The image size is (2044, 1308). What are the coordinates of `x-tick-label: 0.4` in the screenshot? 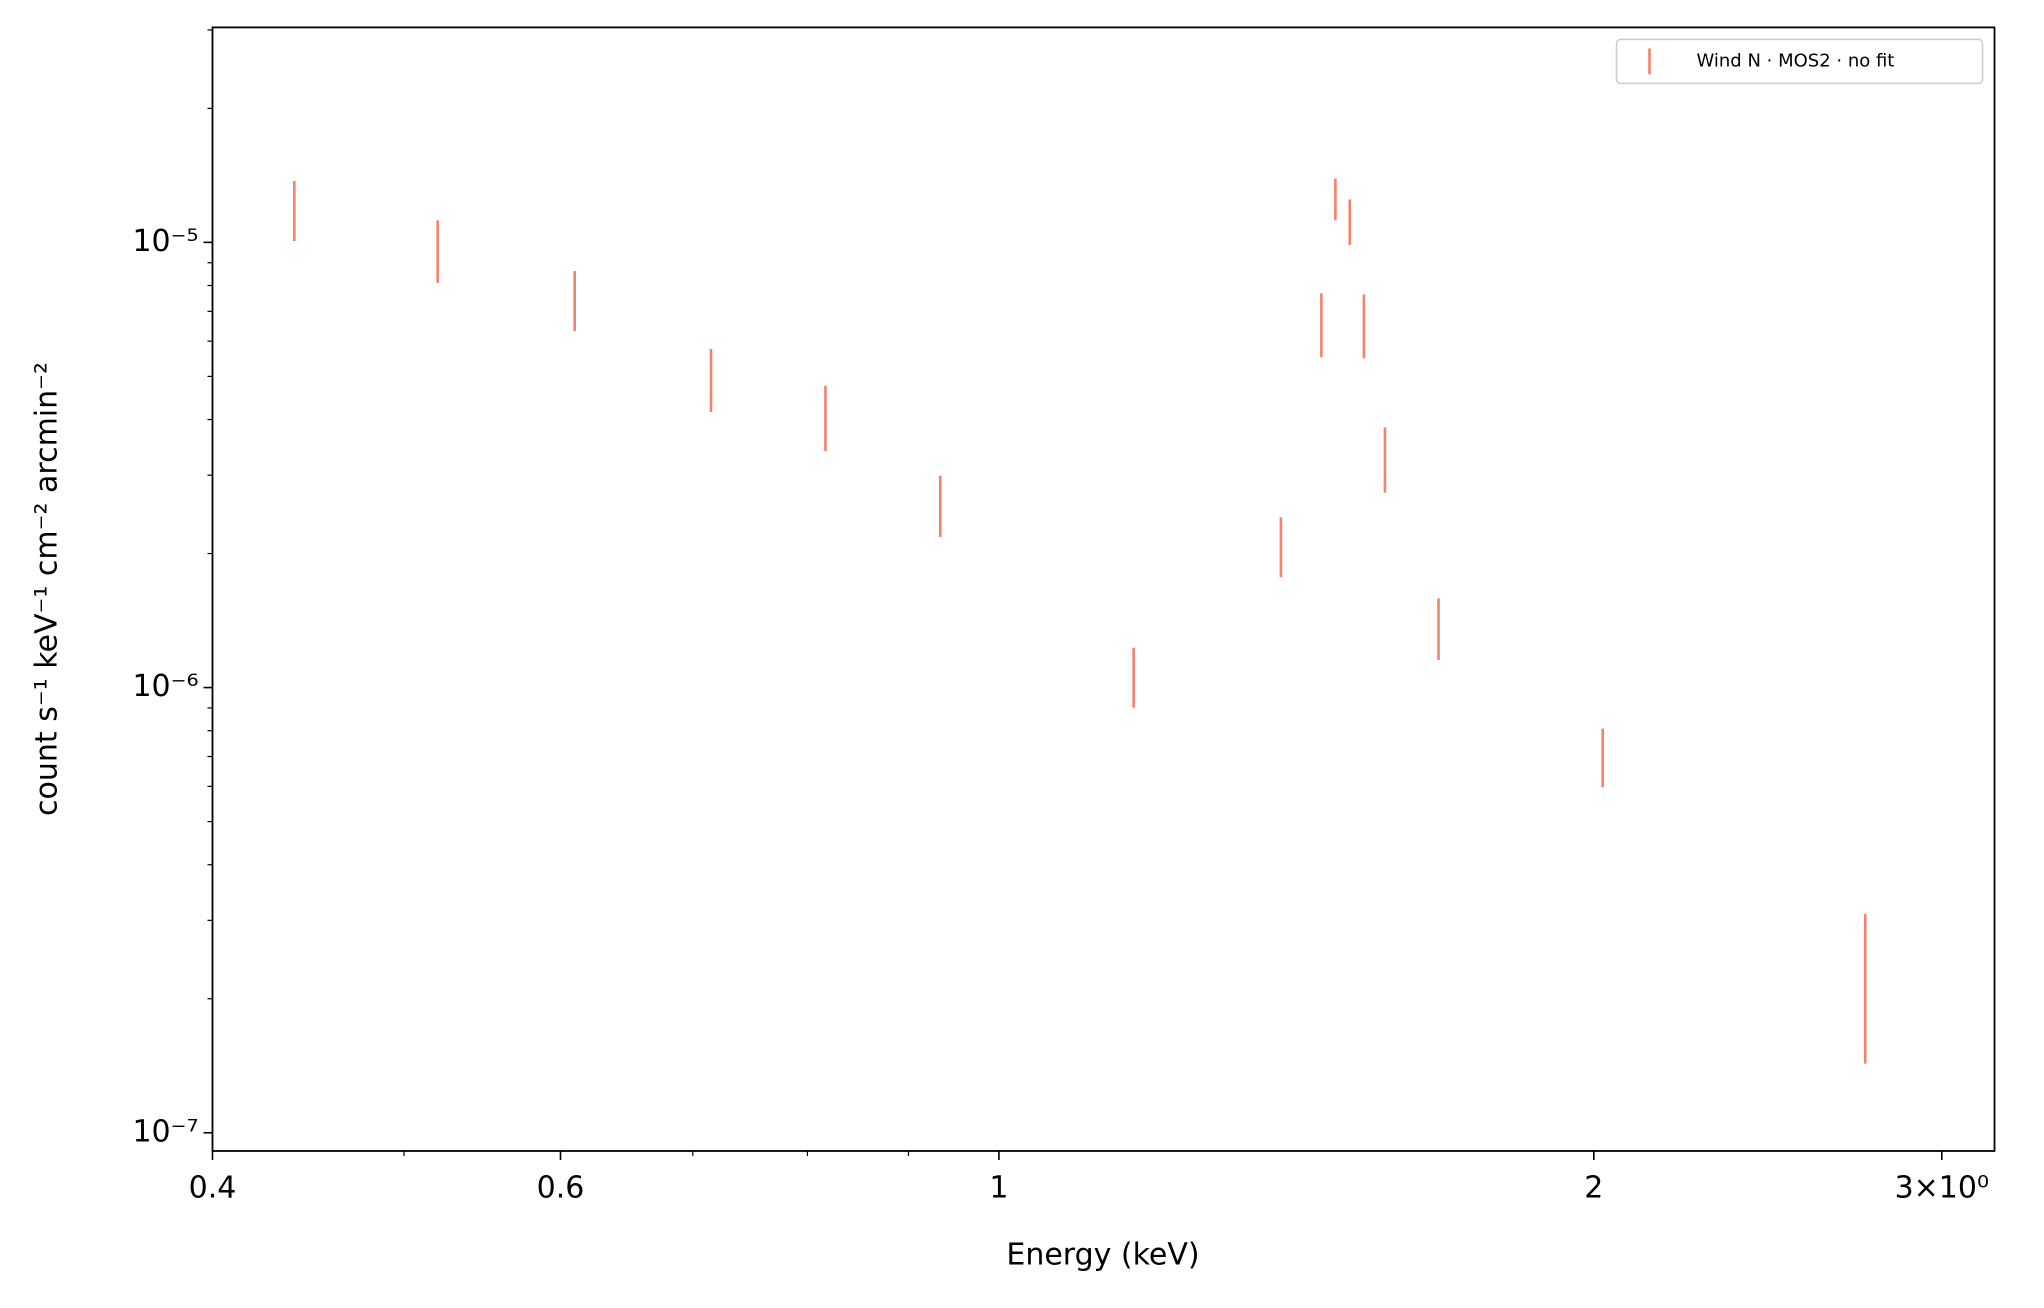 It's located at (213, 1188).